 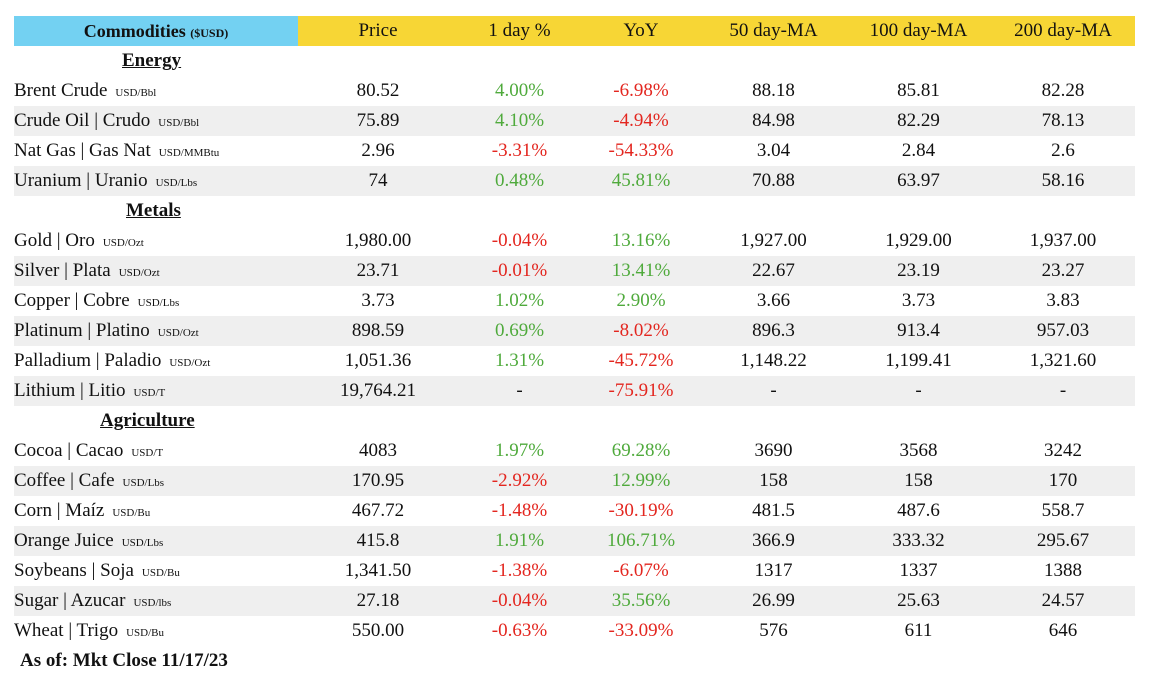 What do you see at coordinates (156, 31) in the screenshot?
I see `header-commodities: Commodities ($USD)` at bounding box center [156, 31].